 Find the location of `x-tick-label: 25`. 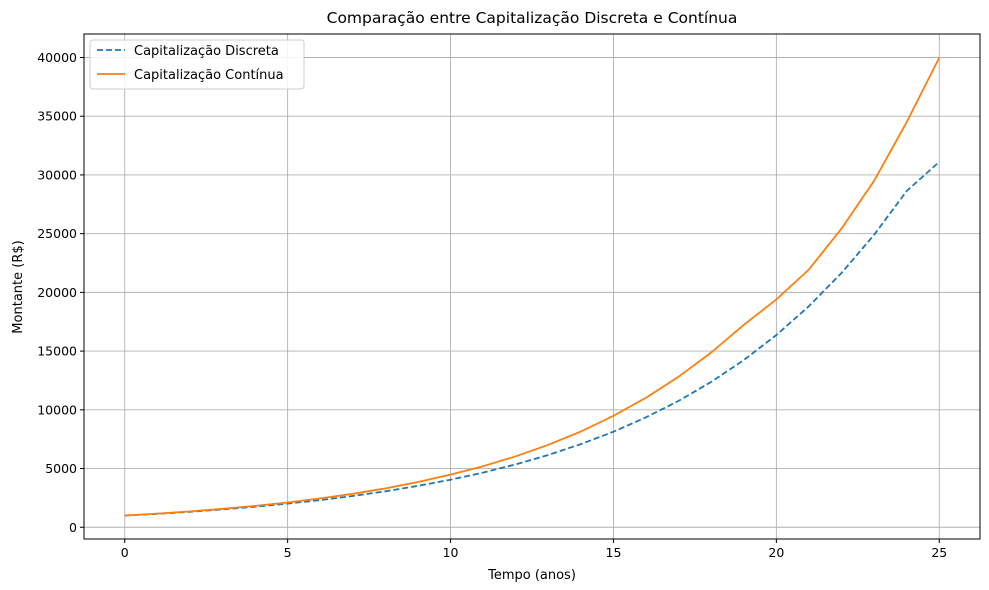

x-tick-label: 25 is located at coordinates (939, 552).